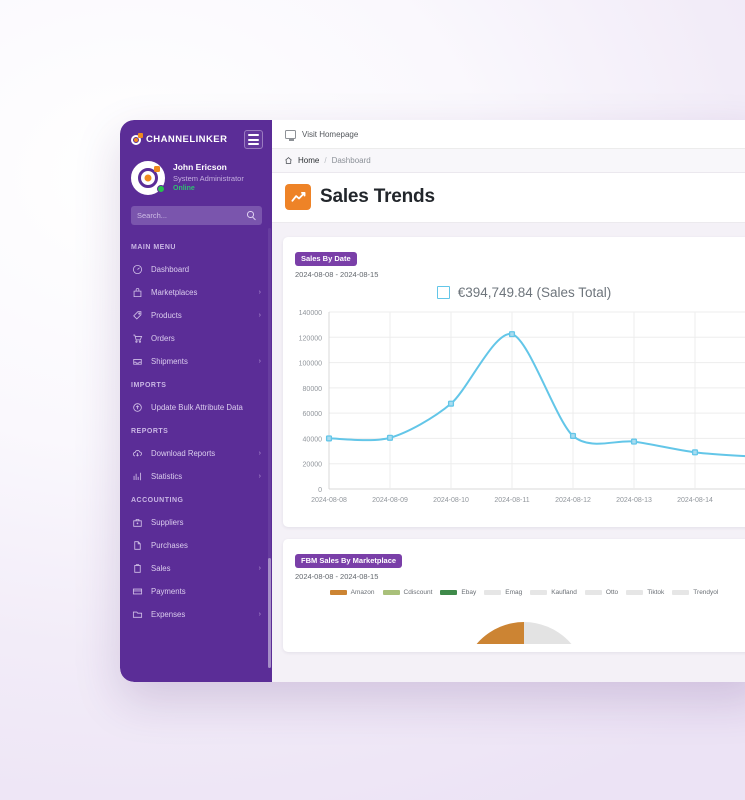 This screenshot has width=745, height=800. Describe the element at coordinates (337, 274) in the screenshot. I see `card-date-range: 2024-08-08 - 2024-08-15` at that location.